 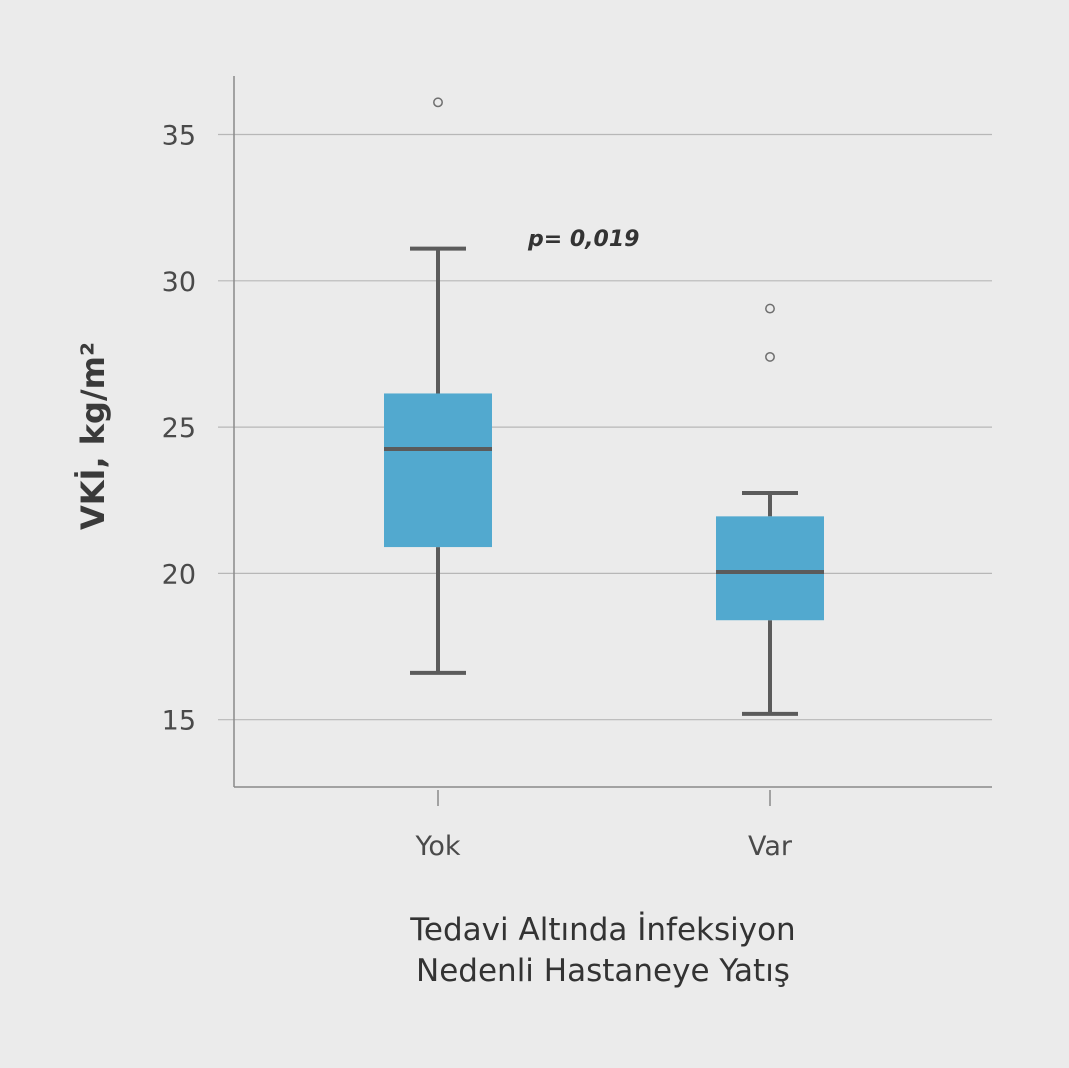 I want to click on p-value-annotation: p= 0,019, so click(x=583, y=239).